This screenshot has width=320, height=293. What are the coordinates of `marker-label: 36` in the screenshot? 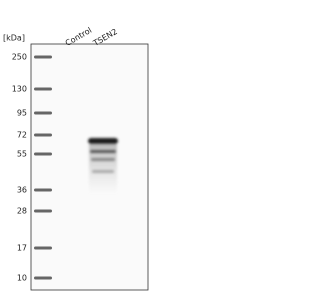 It's located at (22, 190).